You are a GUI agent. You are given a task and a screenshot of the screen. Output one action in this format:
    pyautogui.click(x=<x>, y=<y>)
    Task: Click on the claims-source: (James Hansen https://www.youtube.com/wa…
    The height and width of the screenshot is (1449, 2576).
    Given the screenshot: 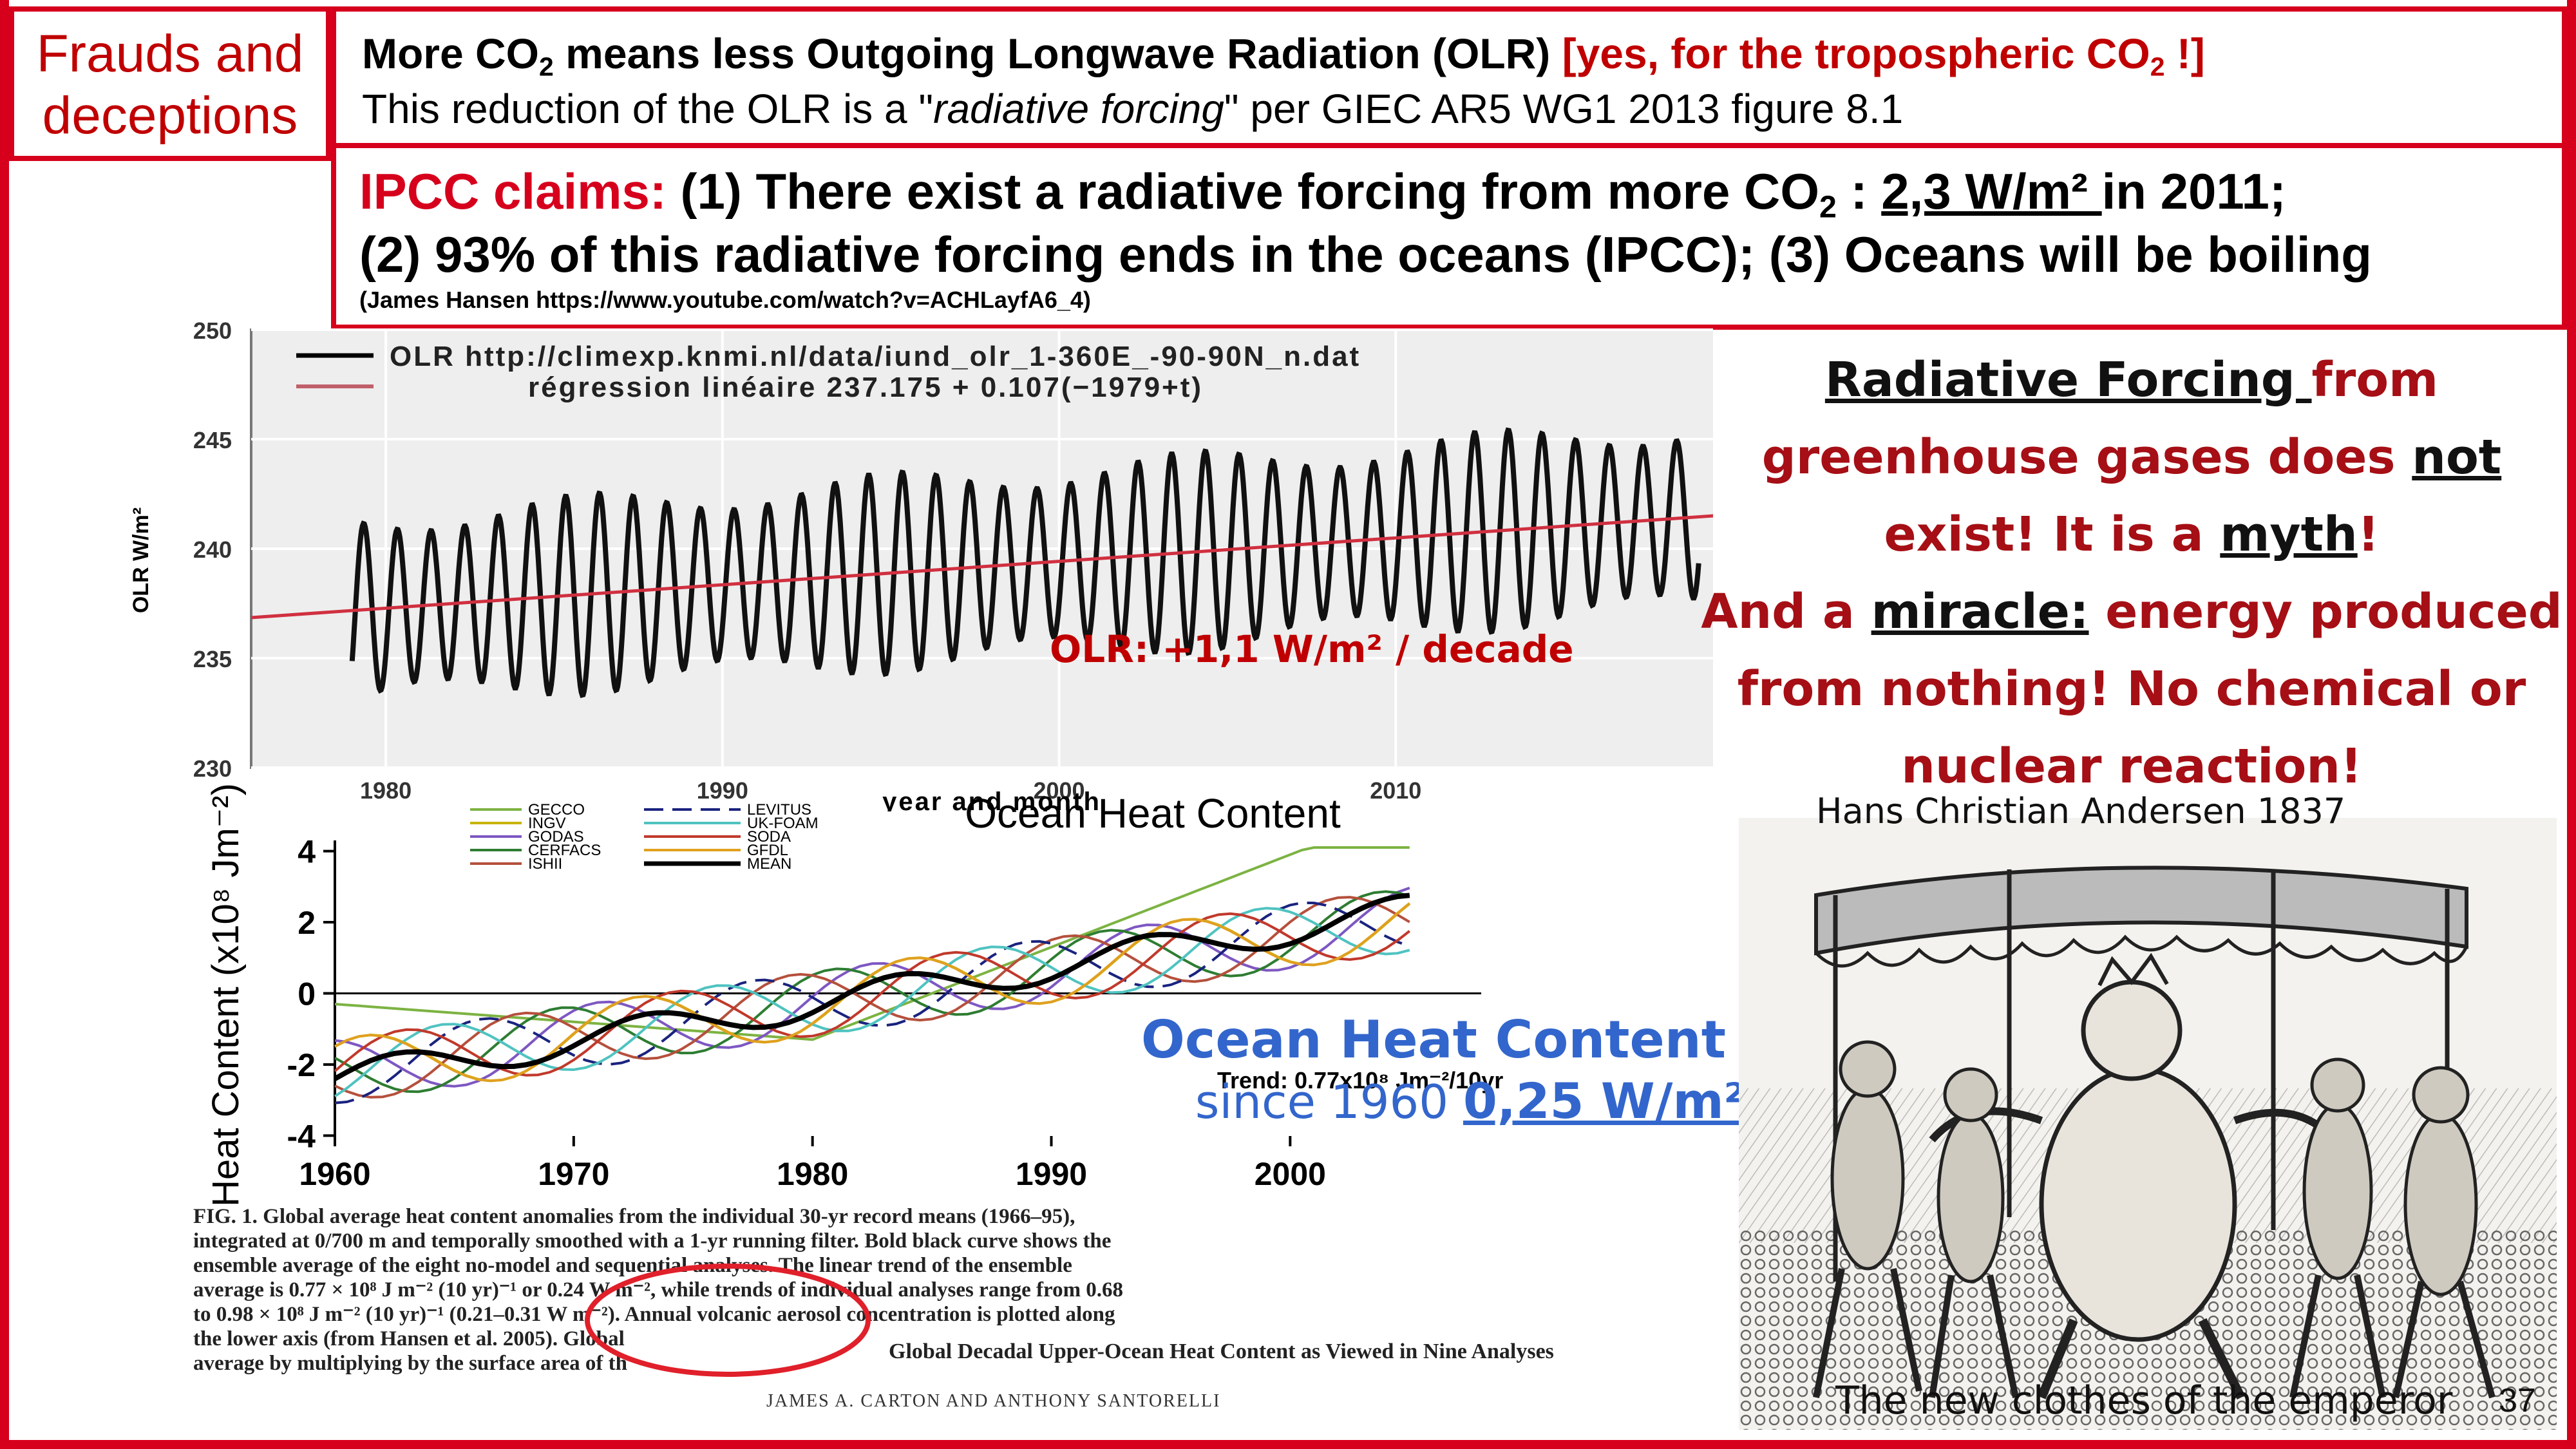 What is the action you would take?
    pyautogui.click(x=725, y=300)
    